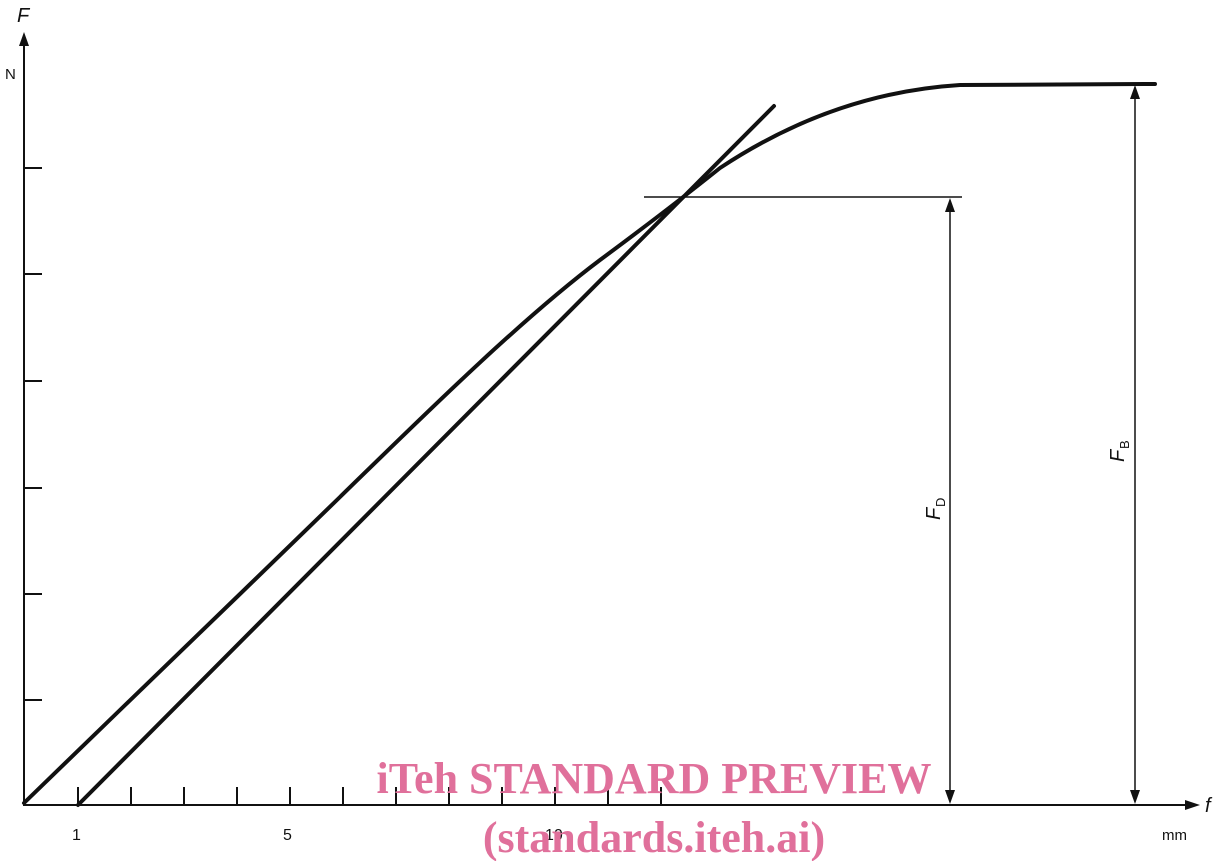 The image size is (1218, 861). Describe the element at coordinates (24, 39) in the screenshot. I see `y-axis-arrow` at that location.